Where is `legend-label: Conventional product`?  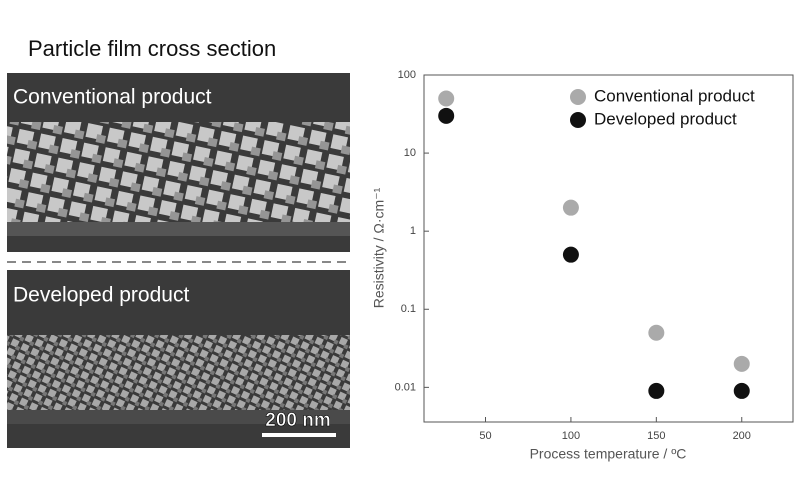
legend-label: Conventional product is located at coordinates (674, 95).